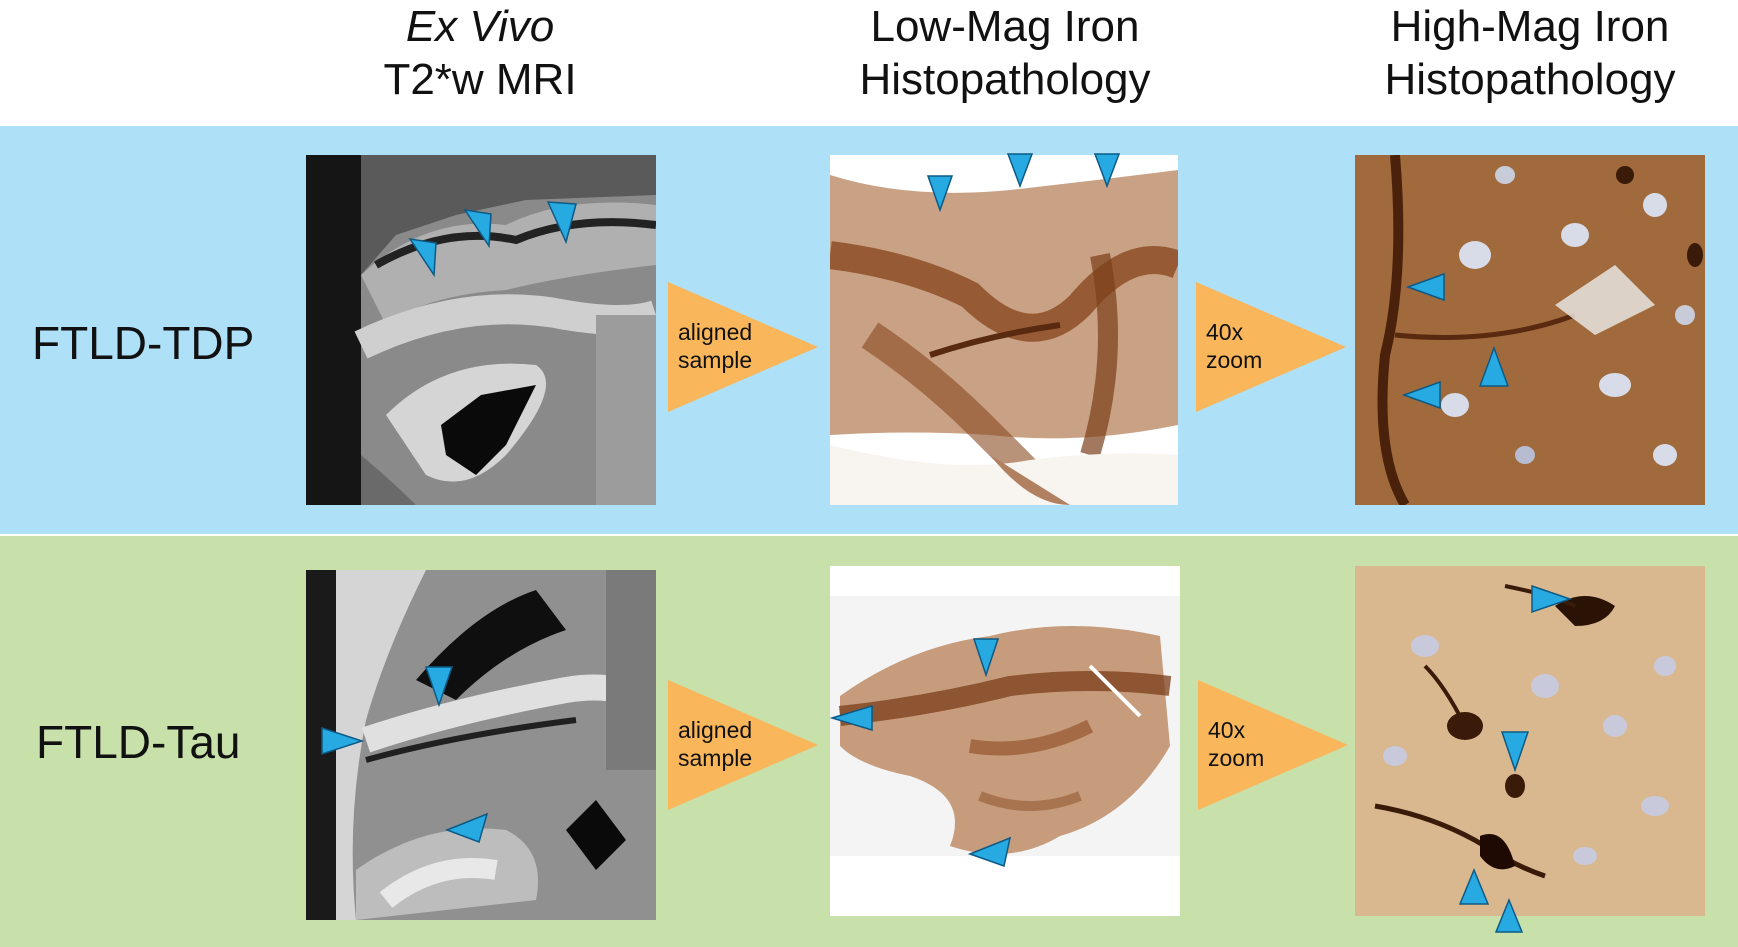 The image size is (1738, 947). I want to click on arrow-label-aligned-tau-2: sample, so click(715, 758).